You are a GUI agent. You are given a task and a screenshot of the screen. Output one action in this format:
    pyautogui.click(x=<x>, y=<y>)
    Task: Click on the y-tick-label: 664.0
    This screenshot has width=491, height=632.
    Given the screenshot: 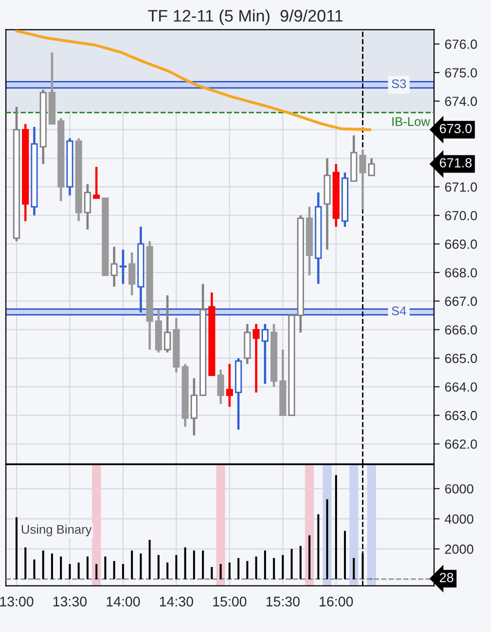 What is the action you would take?
    pyautogui.click(x=461, y=387)
    